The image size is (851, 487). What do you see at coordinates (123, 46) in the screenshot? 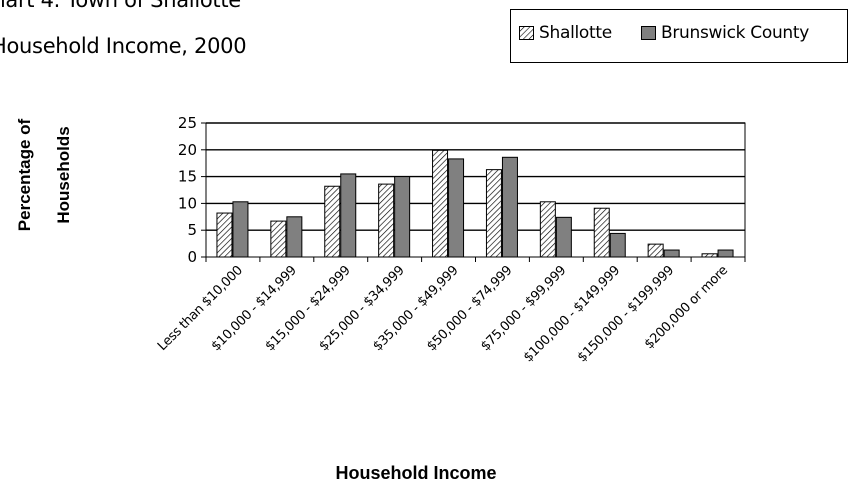
I see `chart-title-line2: Household Income, 2000` at bounding box center [123, 46].